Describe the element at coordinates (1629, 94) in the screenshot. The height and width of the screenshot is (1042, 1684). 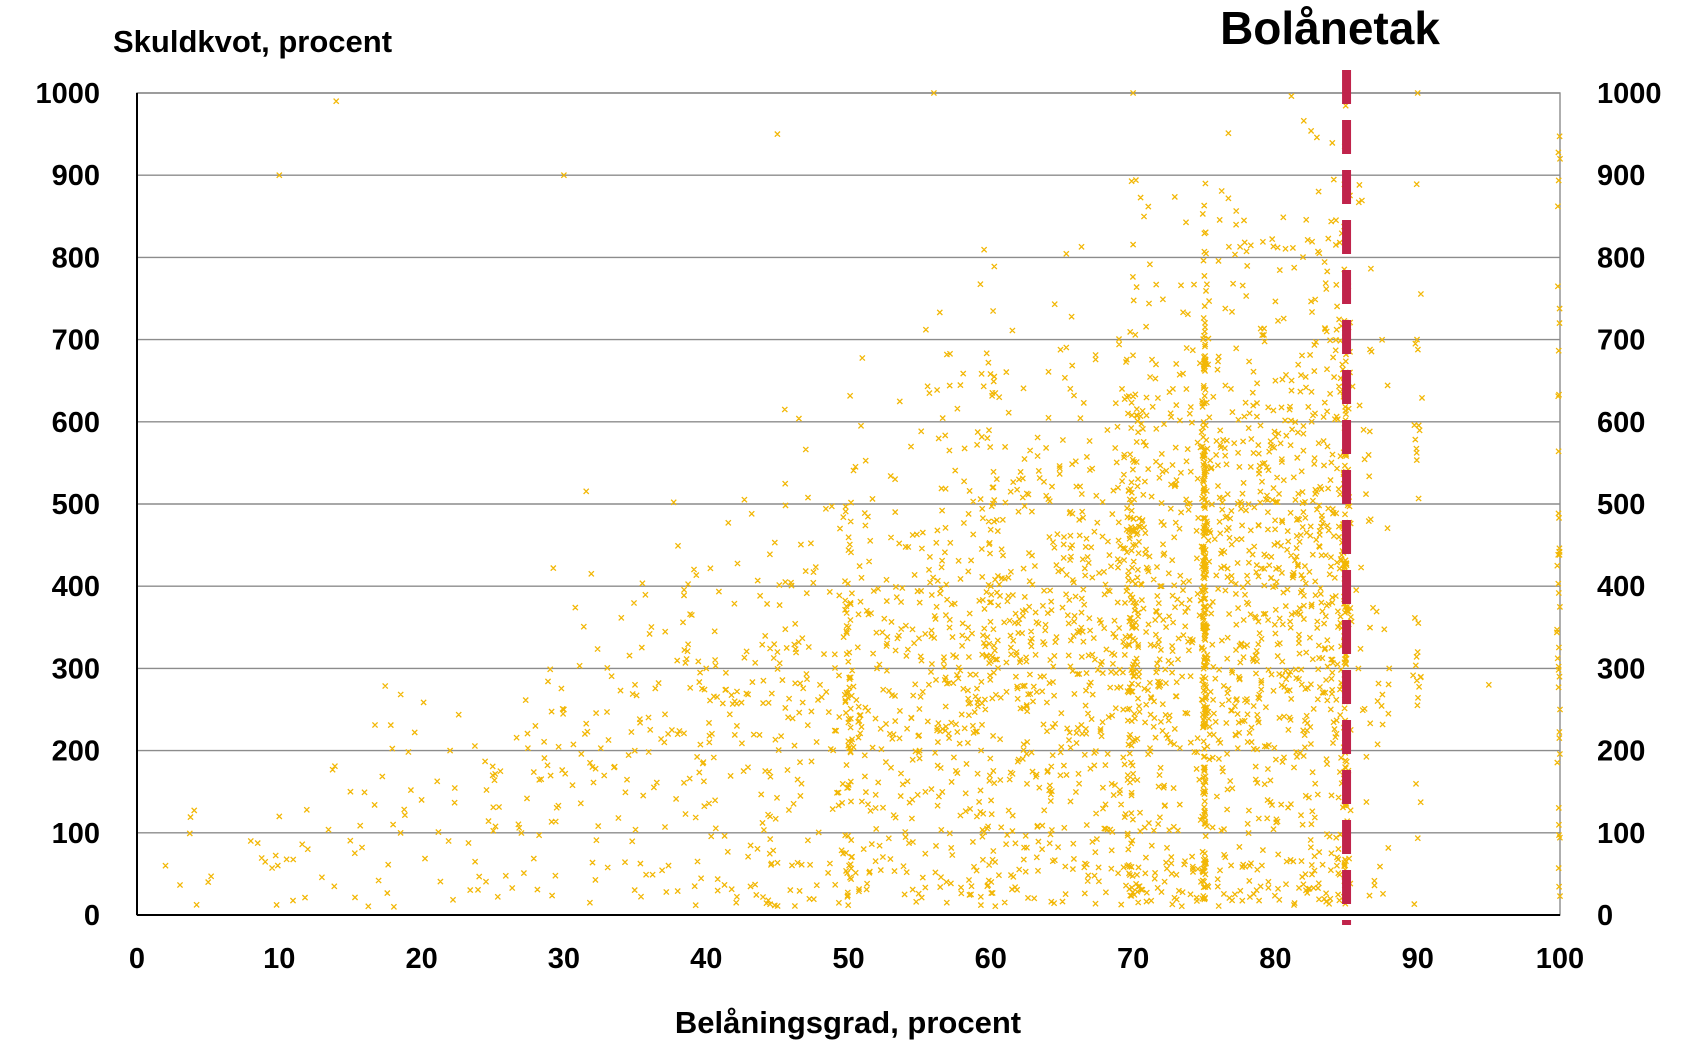
I see `y2-tick-label: 1000` at that location.